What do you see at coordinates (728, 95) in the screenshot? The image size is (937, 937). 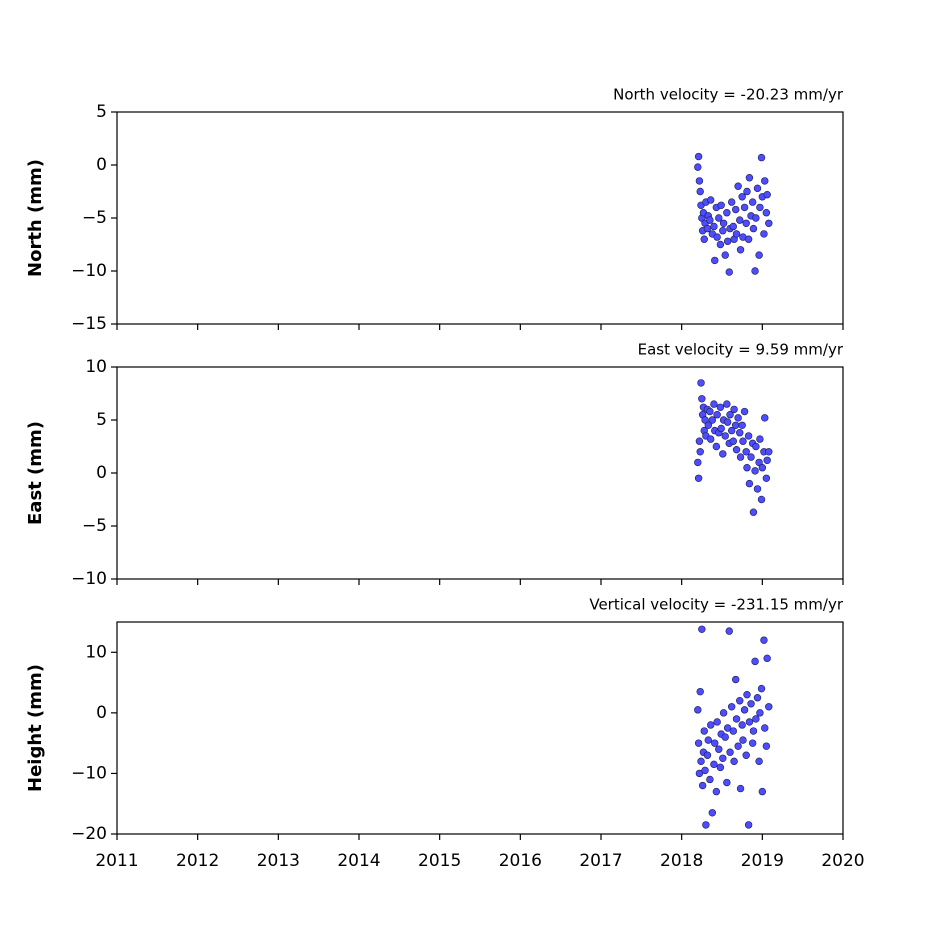 I see `panel-annotation: North velocity = -20.23 mm/yr` at bounding box center [728, 95].